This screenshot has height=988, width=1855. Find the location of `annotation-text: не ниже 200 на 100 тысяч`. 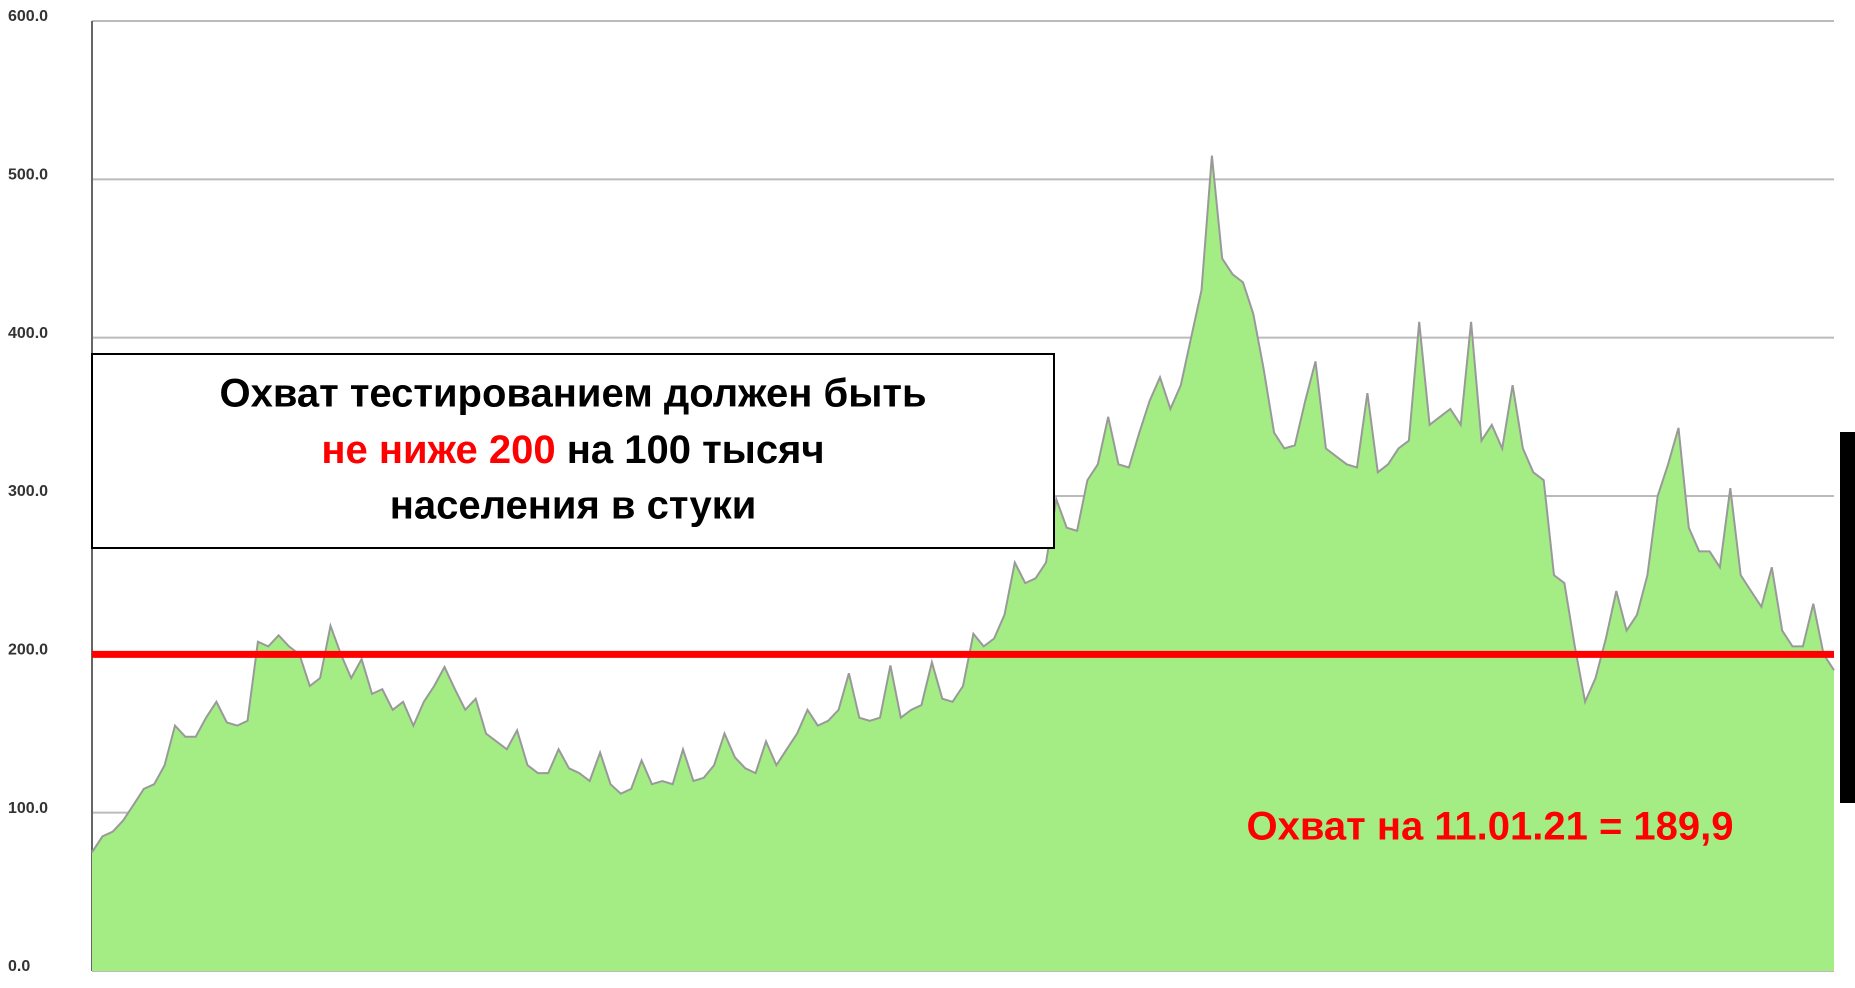

annotation-text: не ниже 200 на 100 тысяч is located at coordinates (572, 450).